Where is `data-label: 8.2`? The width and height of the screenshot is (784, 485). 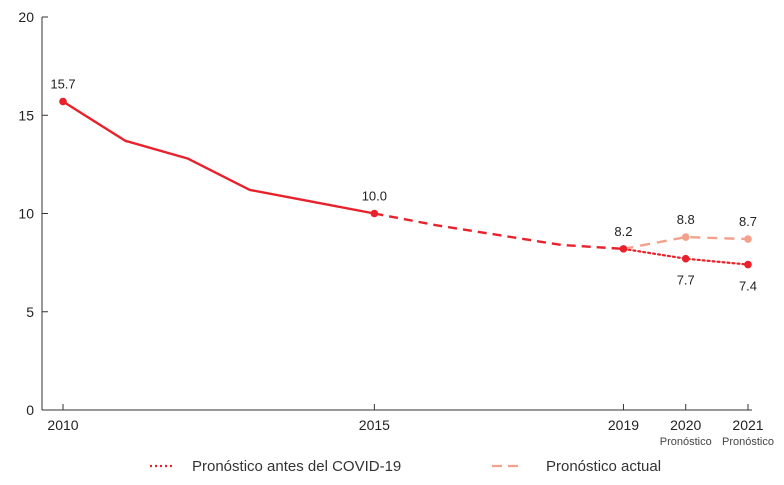
data-label: 8.2 is located at coordinates (623, 231).